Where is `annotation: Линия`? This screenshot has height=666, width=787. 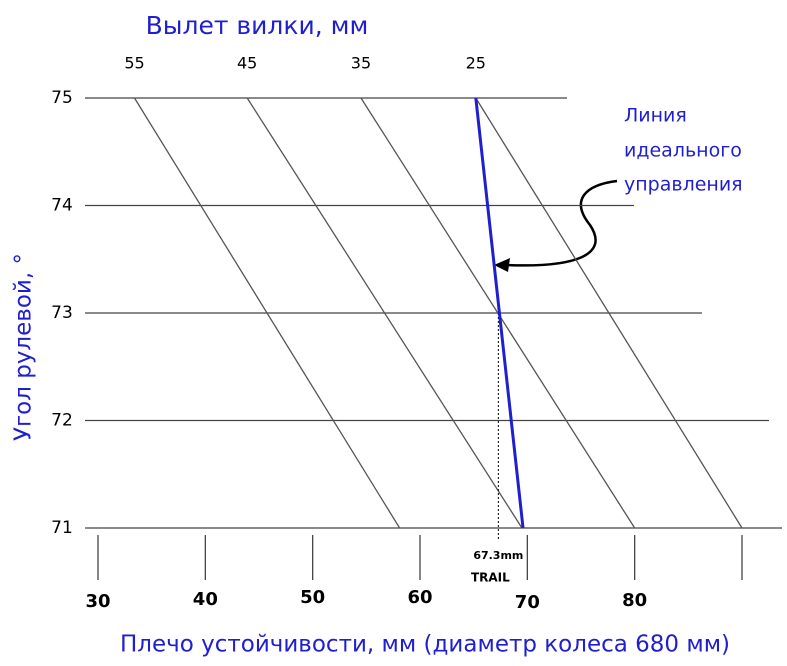
annotation: Линия is located at coordinates (655, 116).